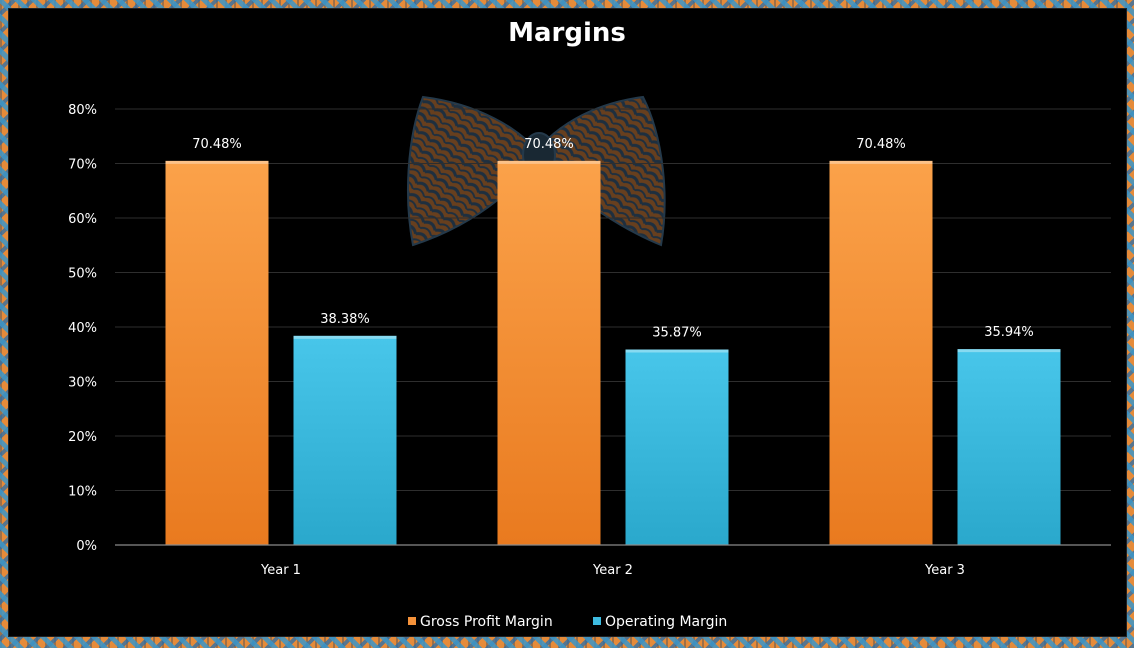  Describe the element at coordinates (82, 219) in the screenshot. I see `y-tick-label: 60%` at that location.